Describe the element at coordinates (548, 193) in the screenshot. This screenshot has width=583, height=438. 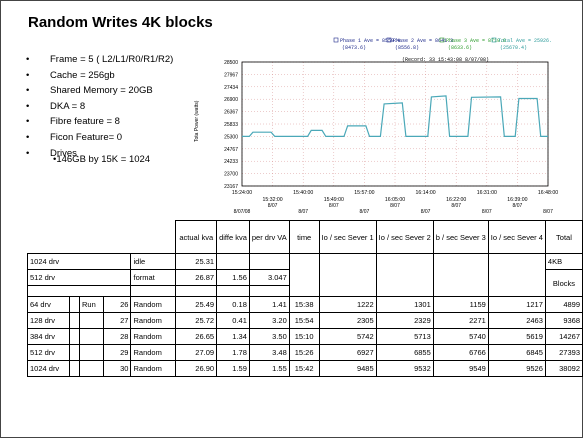
I see `x-tick-label: 16:48:00` at that location.